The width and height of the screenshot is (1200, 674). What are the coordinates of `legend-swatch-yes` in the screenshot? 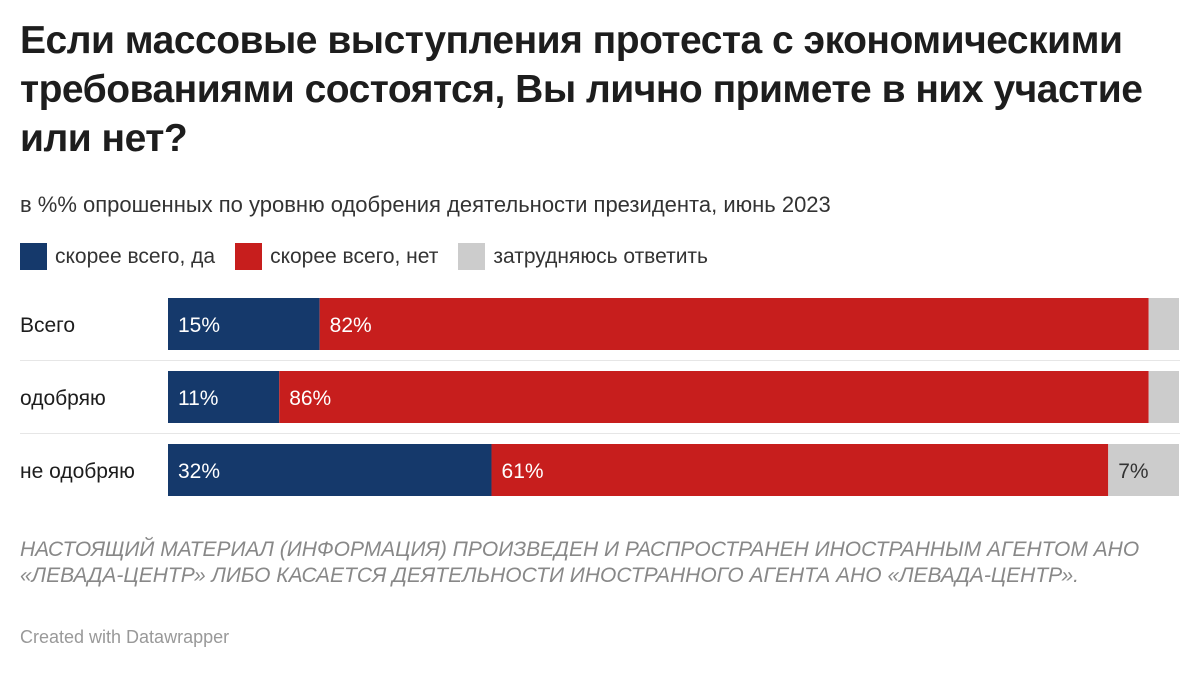 It's located at (33, 256).